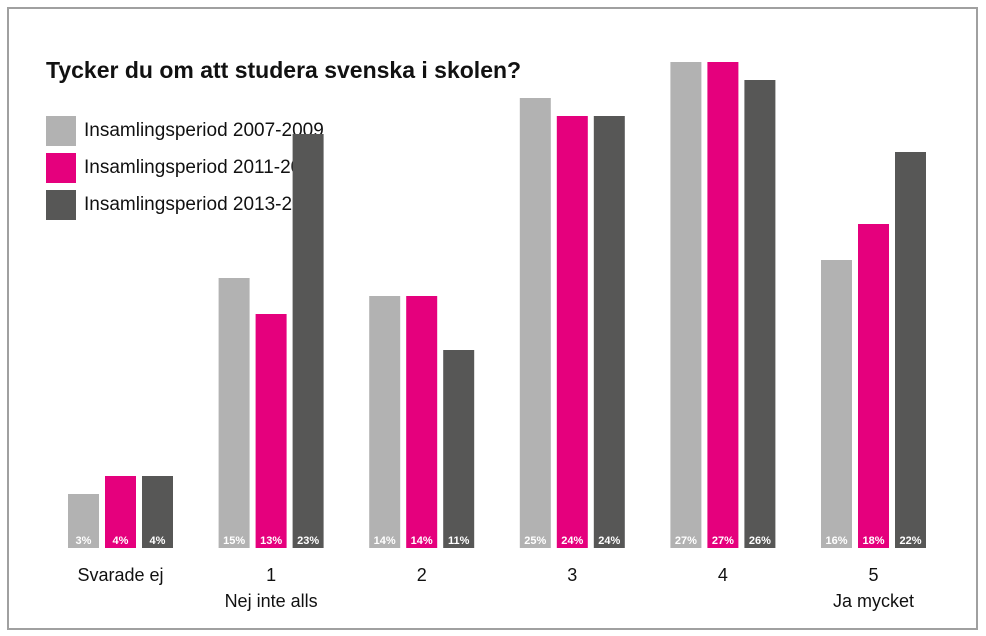  What do you see at coordinates (572, 575) in the screenshot?
I see `x-tick-label: 3` at bounding box center [572, 575].